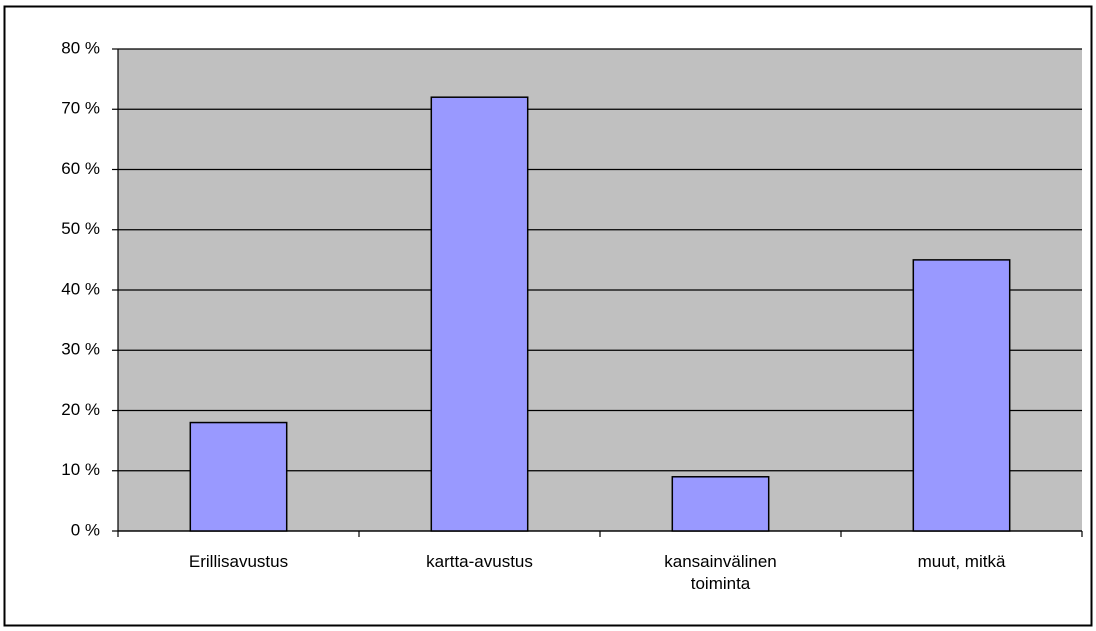 The image size is (1096, 631). What do you see at coordinates (80, 288) in the screenshot?
I see `y-tick-label: 40 %` at bounding box center [80, 288].